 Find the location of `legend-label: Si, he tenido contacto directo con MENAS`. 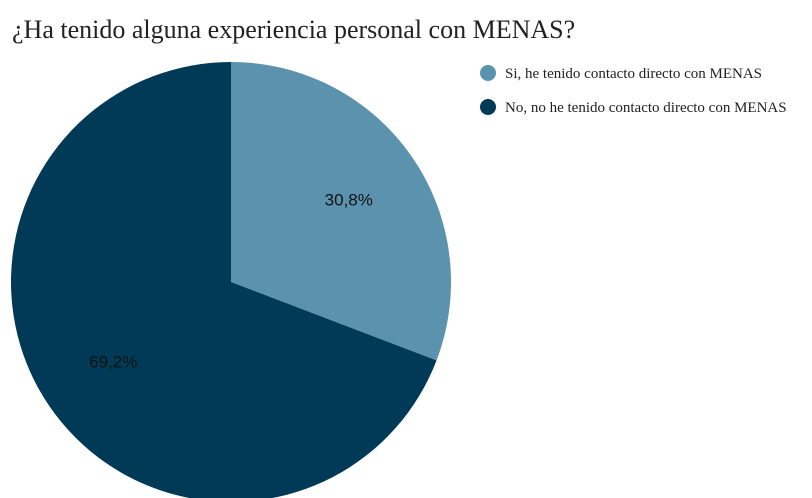

legend-label: Si, he tenido contacto directo con MENAS is located at coordinates (634, 74).